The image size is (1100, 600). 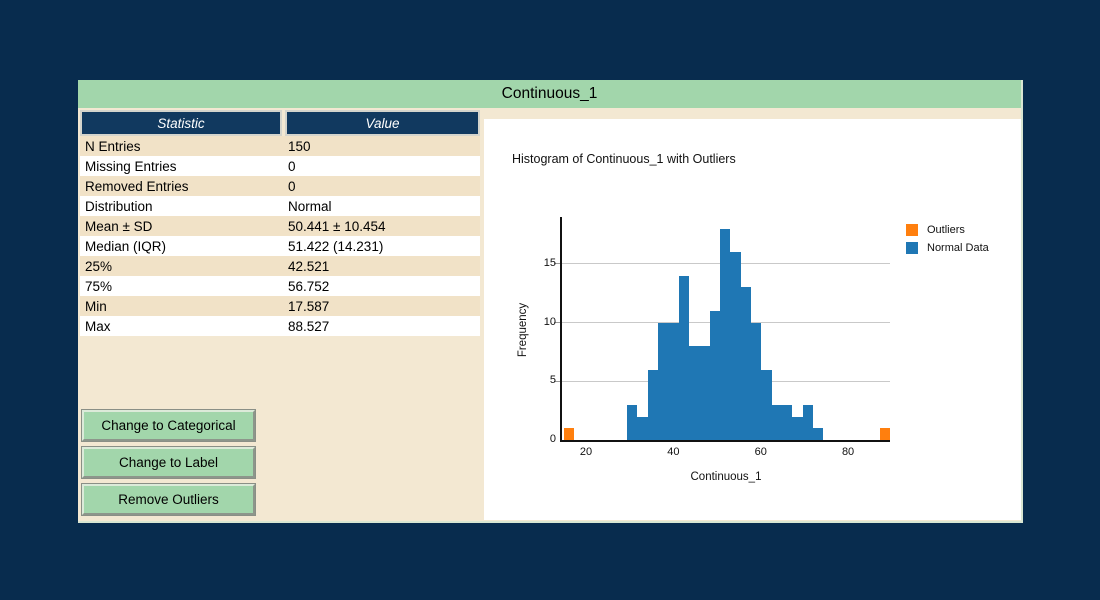 I want to click on x-tick-label: 40, so click(x=673, y=452).